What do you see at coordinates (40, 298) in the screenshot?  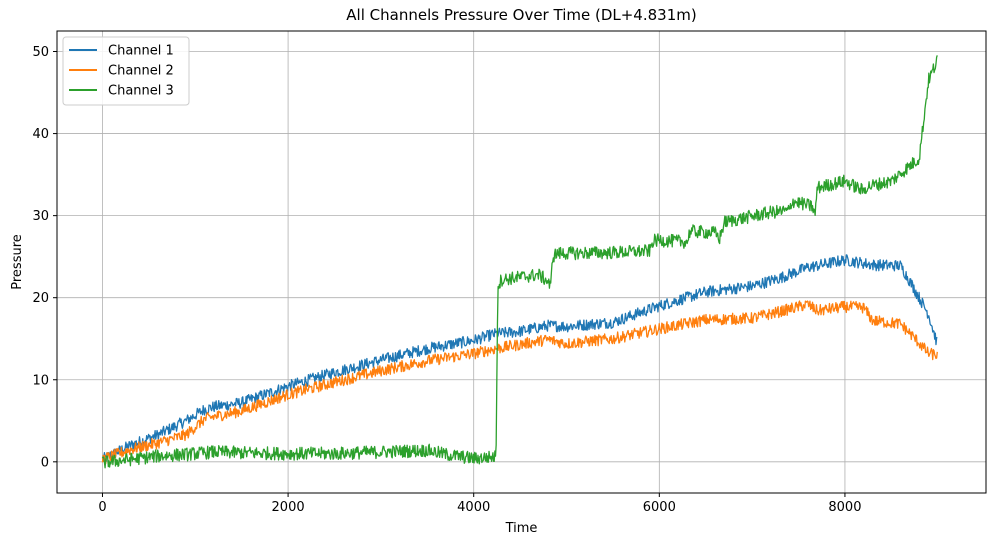 I see `y-tick-label: 20` at bounding box center [40, 298].